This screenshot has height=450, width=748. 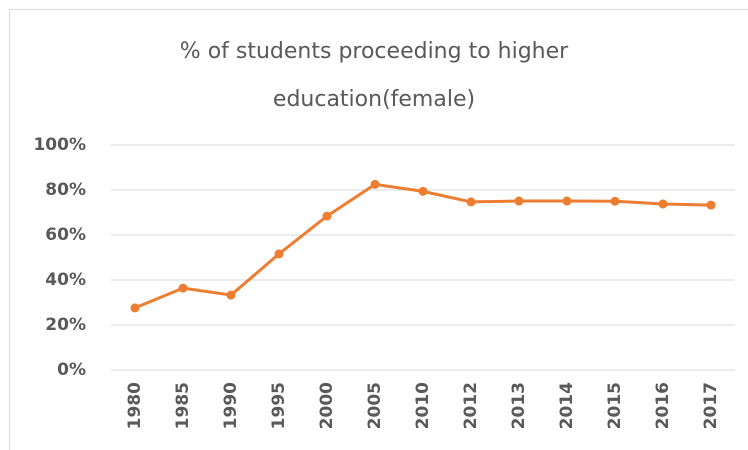 I want to click on x-tick-label: 2000, so click(x=327, y=405).